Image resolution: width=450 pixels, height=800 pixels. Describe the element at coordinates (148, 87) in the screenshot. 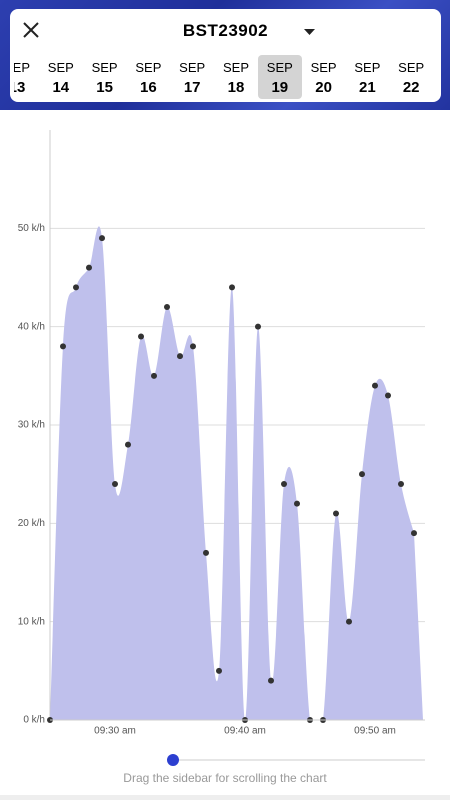

I see `date-day: 16` at that location.